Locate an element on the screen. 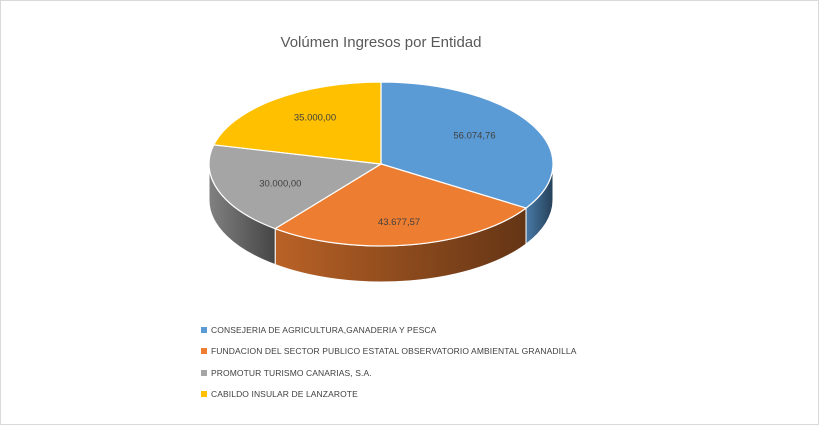  legend-label: PROMOTUR TURISMO CANARIAS, S.A. is located at coordinates (291, 372).